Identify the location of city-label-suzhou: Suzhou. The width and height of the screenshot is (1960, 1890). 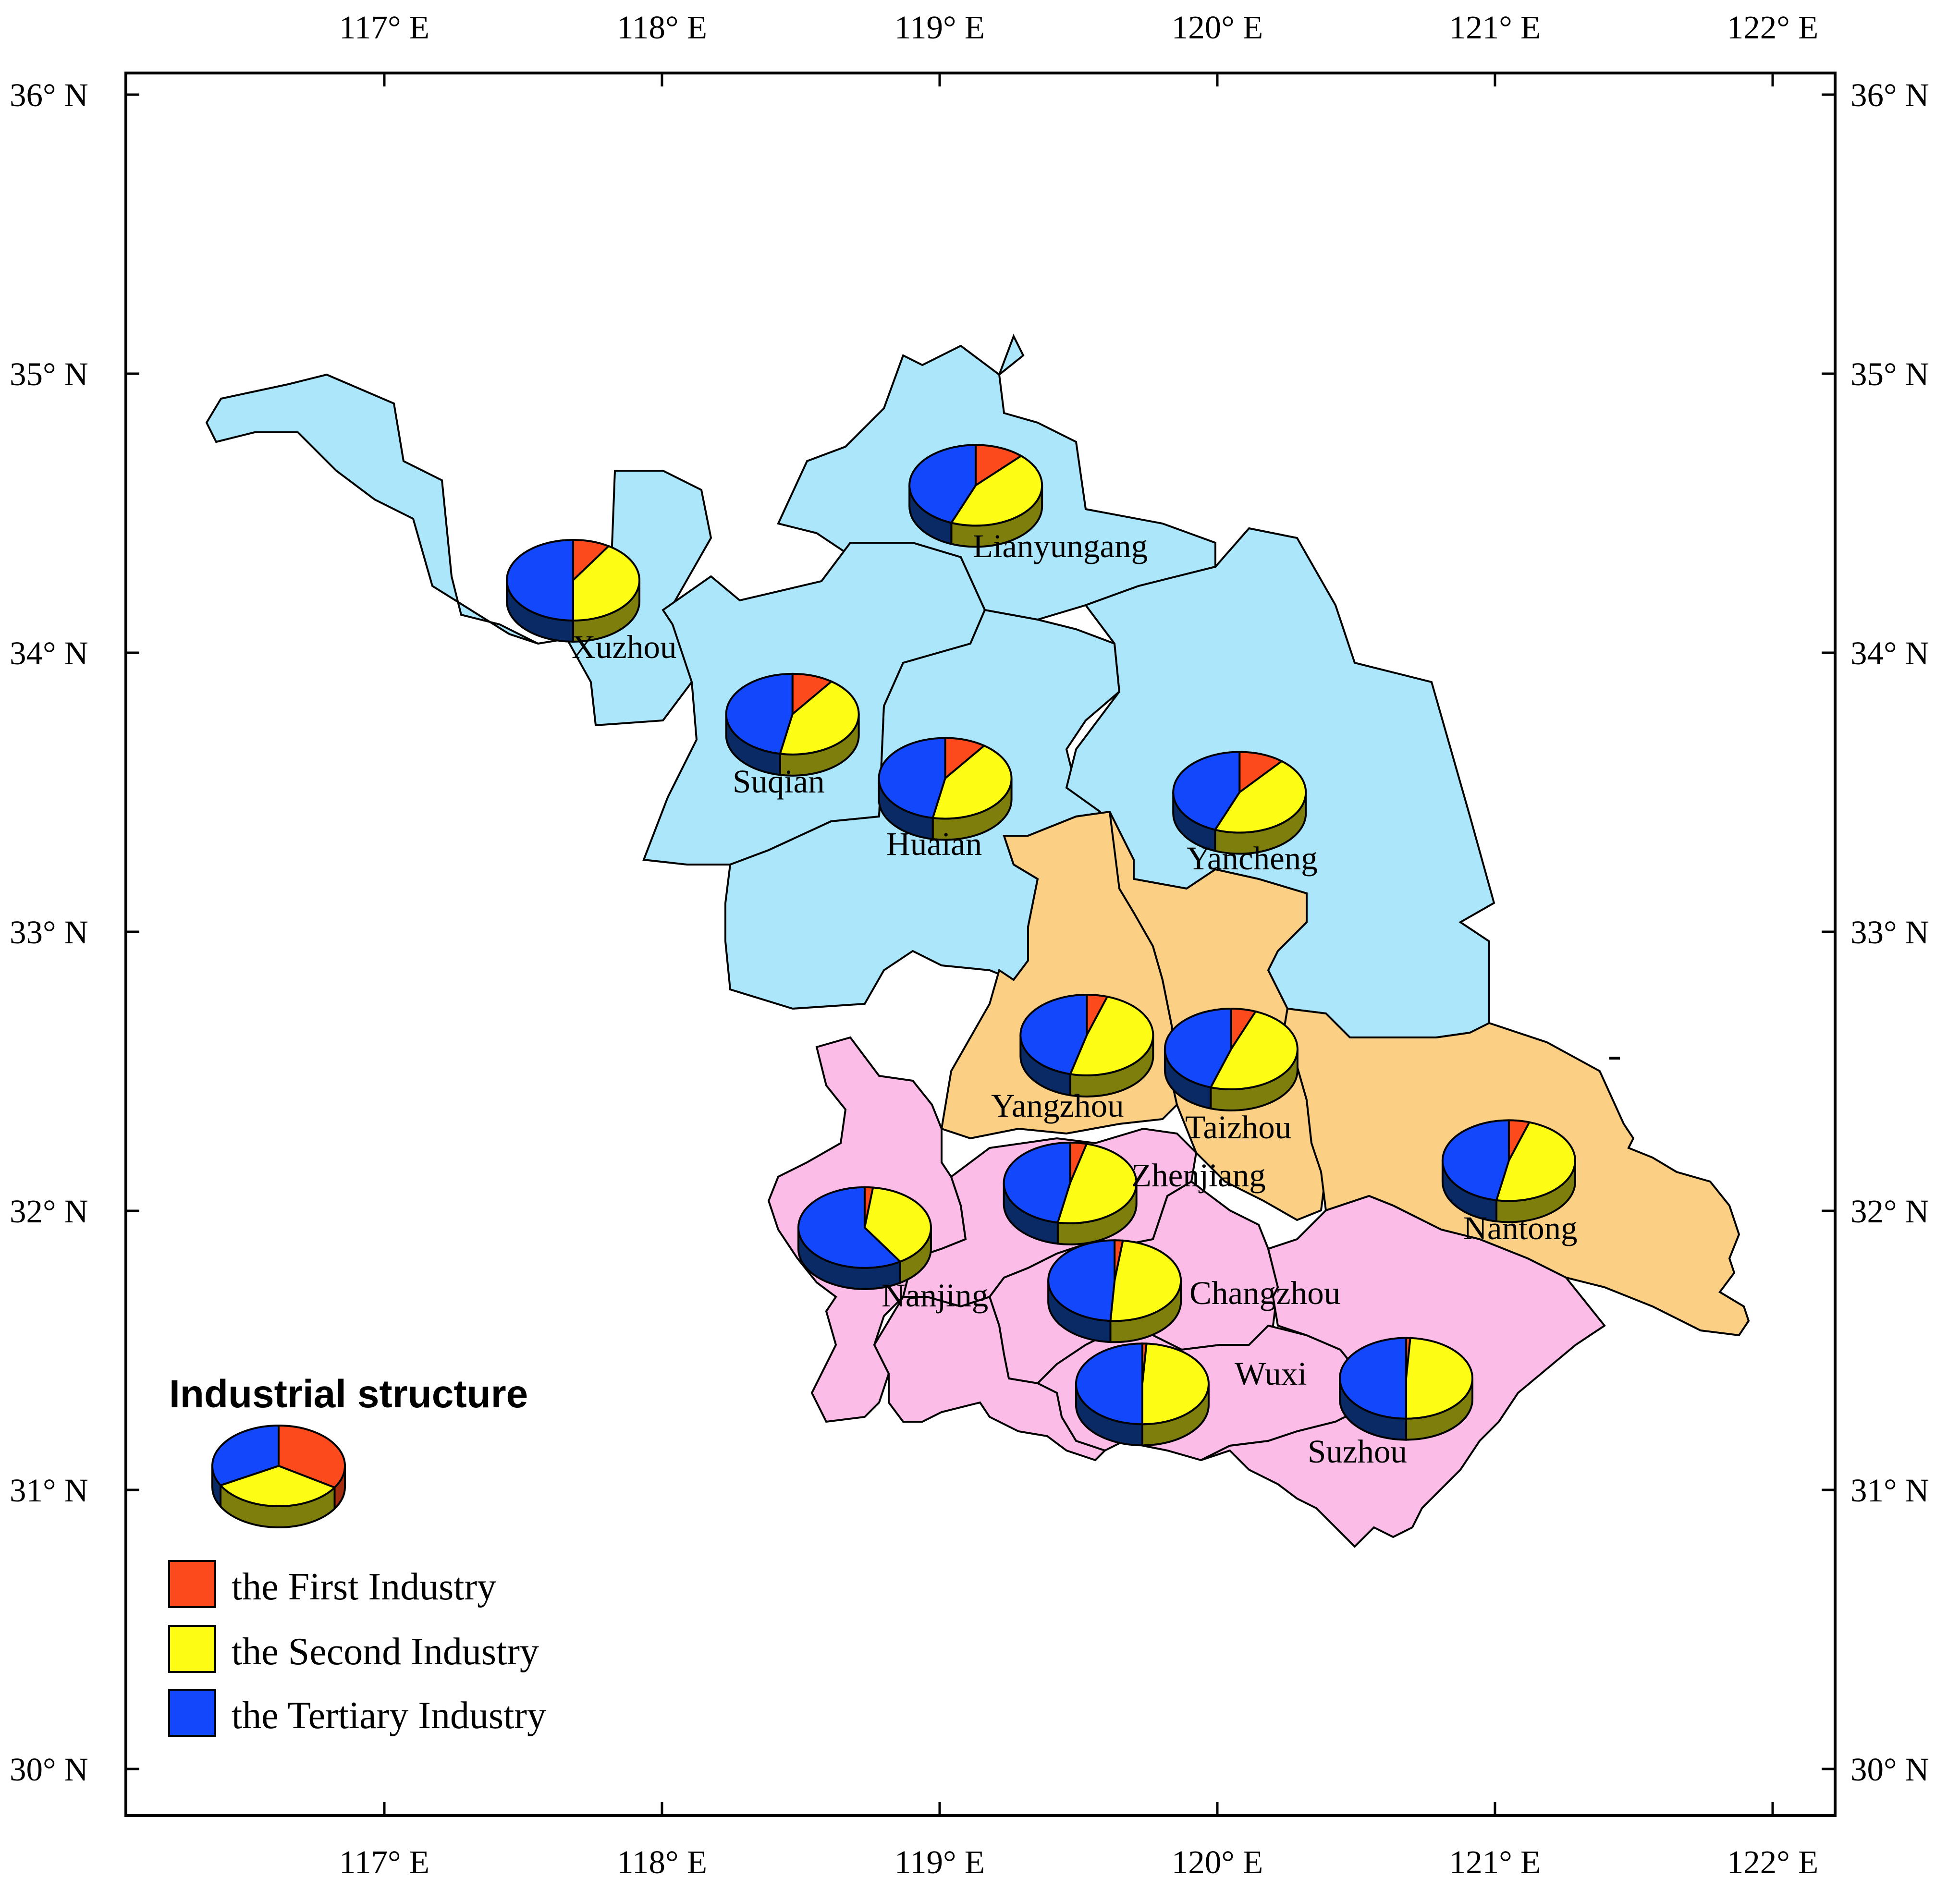
(1358, 1451).